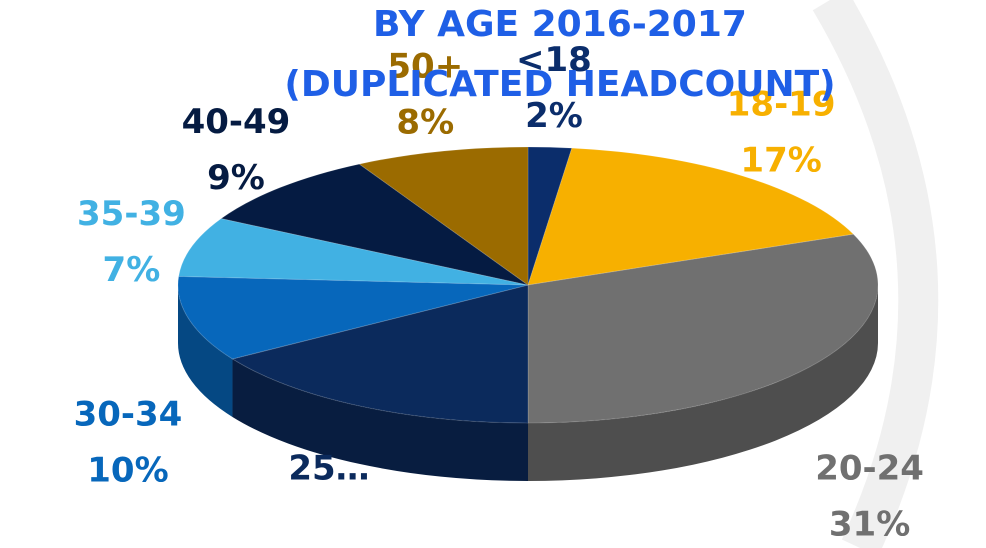 Image resolution: width=986 pixels, height=548 pixels. I want to click on value-label: 9%, so click(236, 178).